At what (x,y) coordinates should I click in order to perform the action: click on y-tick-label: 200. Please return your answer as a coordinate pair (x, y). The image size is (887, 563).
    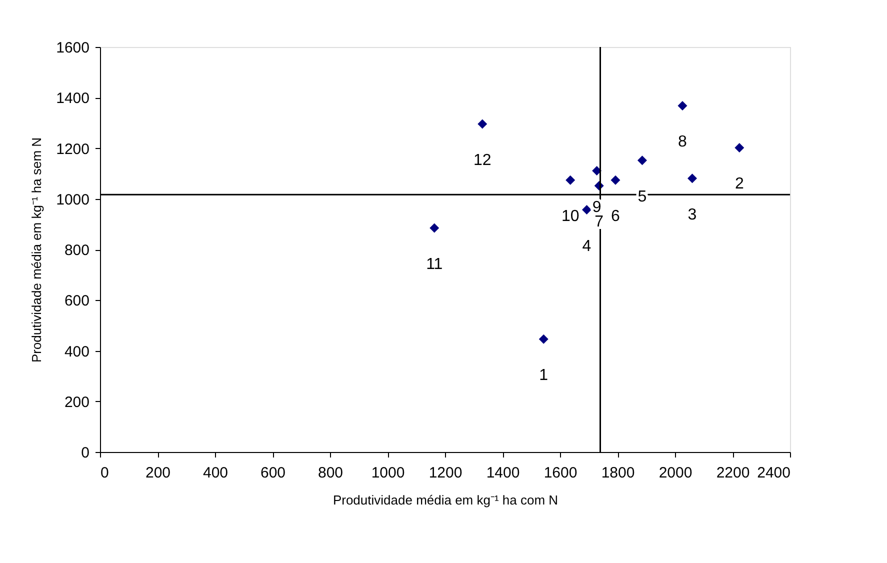
    Looking at the image, I should click on (77, 402).